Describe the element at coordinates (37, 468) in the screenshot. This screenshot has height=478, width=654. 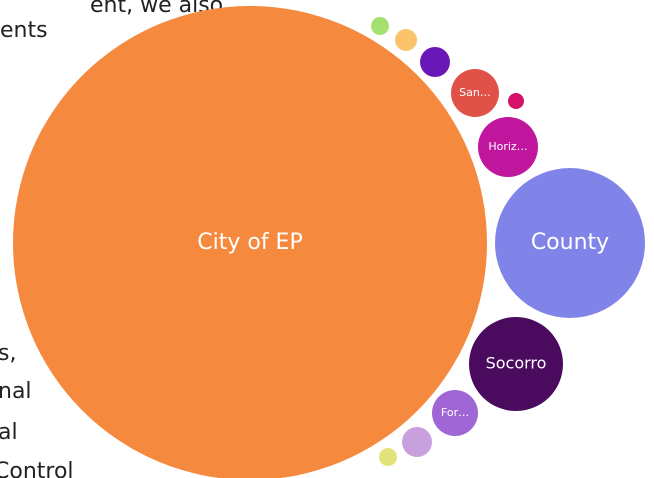
I see `background-text: Control` at that location.